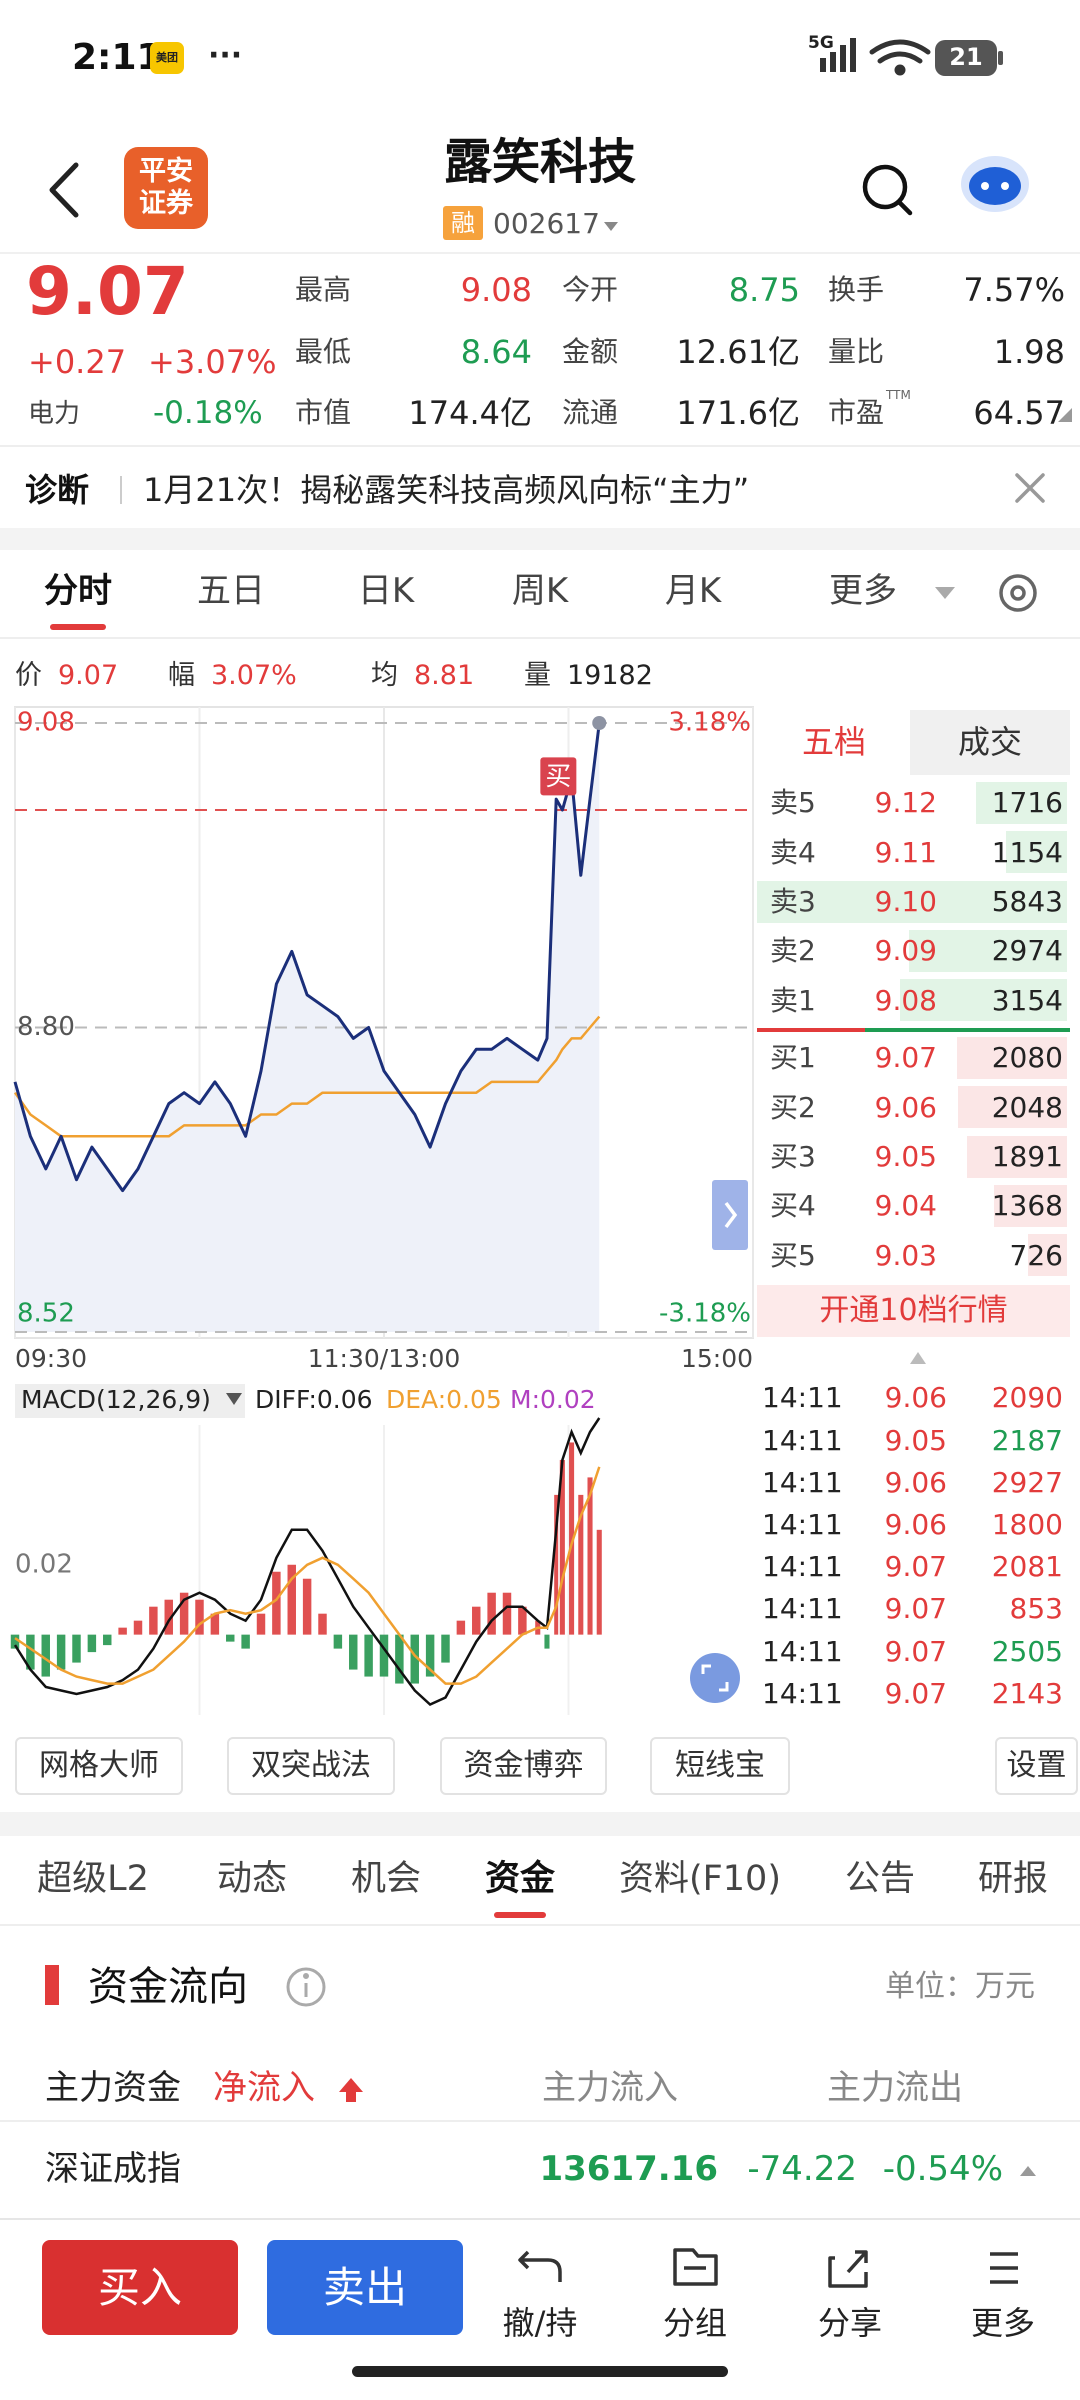  What do you see at coordinates (99, 1766) in the screenshot?
I see `tool-button: 网格大师` at bounding box center [99, 1766].